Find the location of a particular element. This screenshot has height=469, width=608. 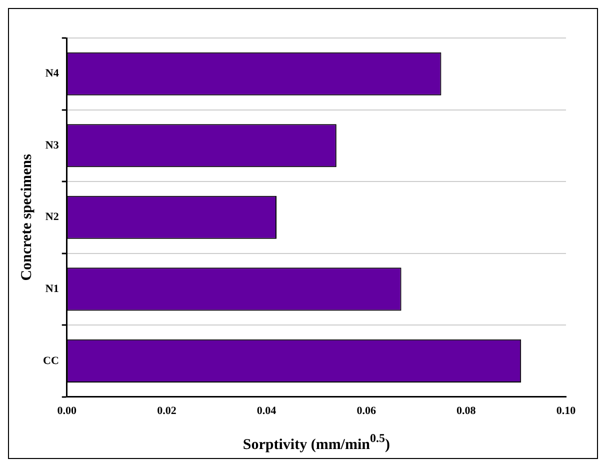

y-tick-label: N4 is located at coordinates (52, 74).